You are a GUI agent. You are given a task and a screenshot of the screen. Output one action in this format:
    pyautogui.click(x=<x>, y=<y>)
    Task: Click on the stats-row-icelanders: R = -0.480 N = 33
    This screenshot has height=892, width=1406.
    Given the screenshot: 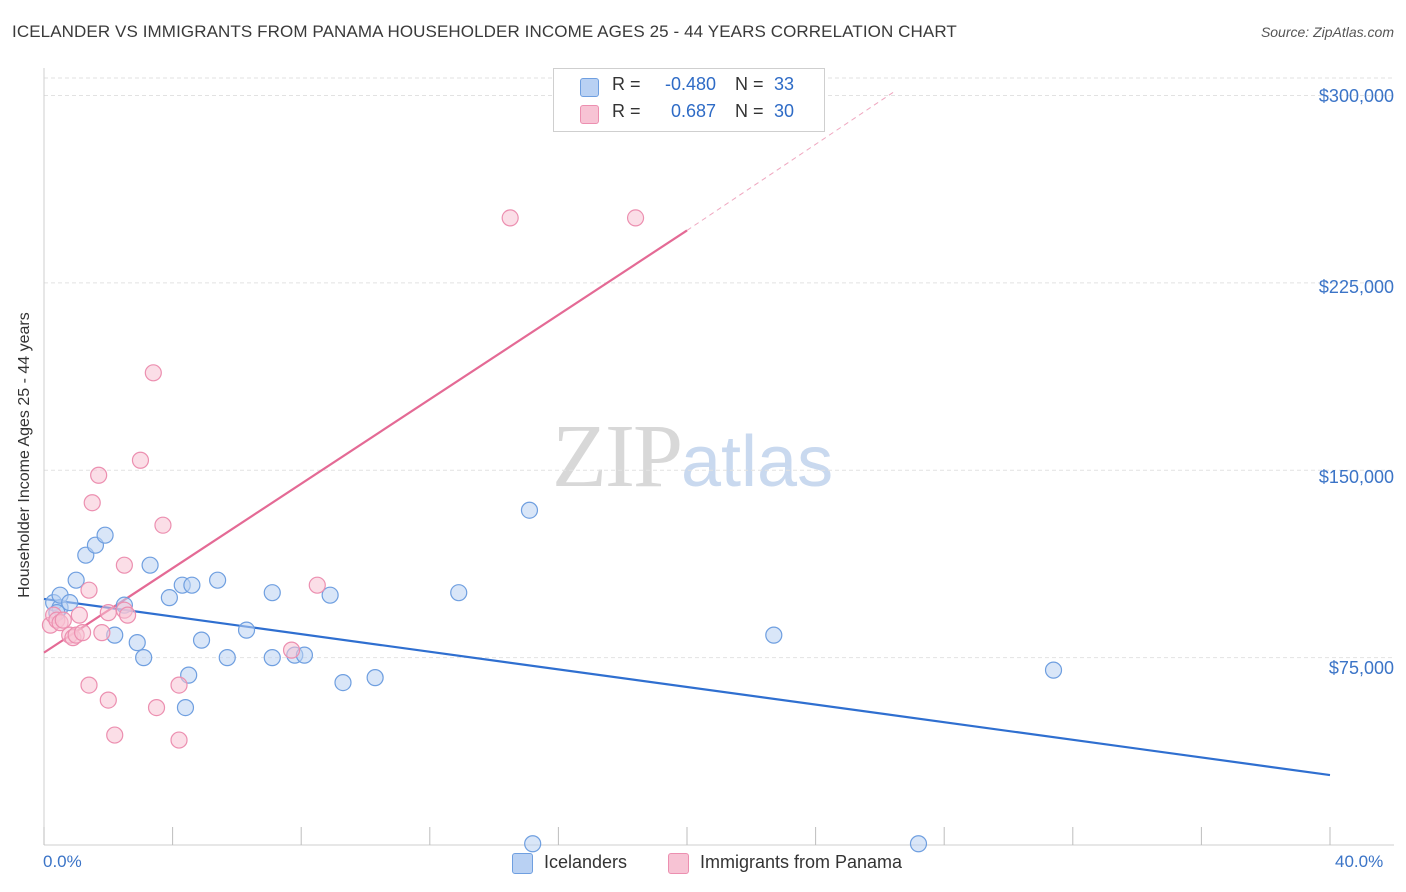 What is the action you would take?
    pyautogui.click(x=689, y=86)
    